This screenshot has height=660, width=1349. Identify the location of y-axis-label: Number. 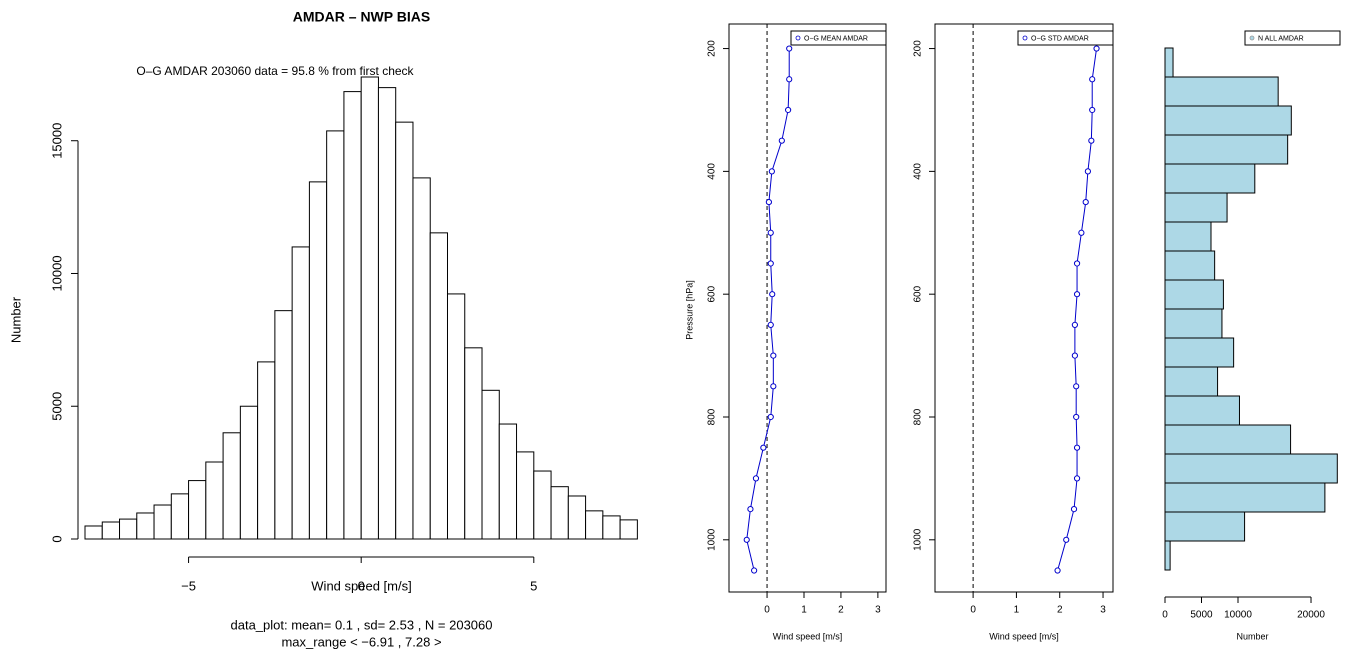
(15, 319).